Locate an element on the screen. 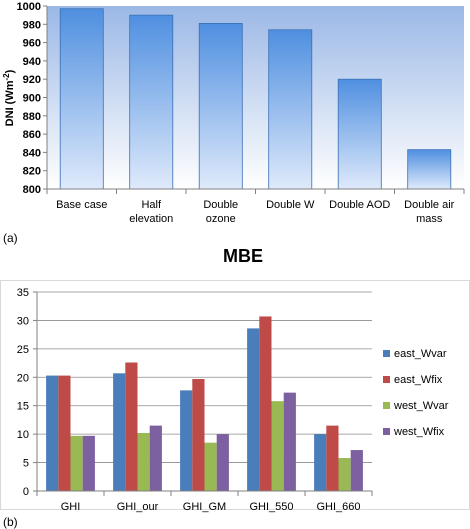 The width and height of the screenshot is (470, 529). dni-y-tick-label: 820 is located at coordinates (32, 172).